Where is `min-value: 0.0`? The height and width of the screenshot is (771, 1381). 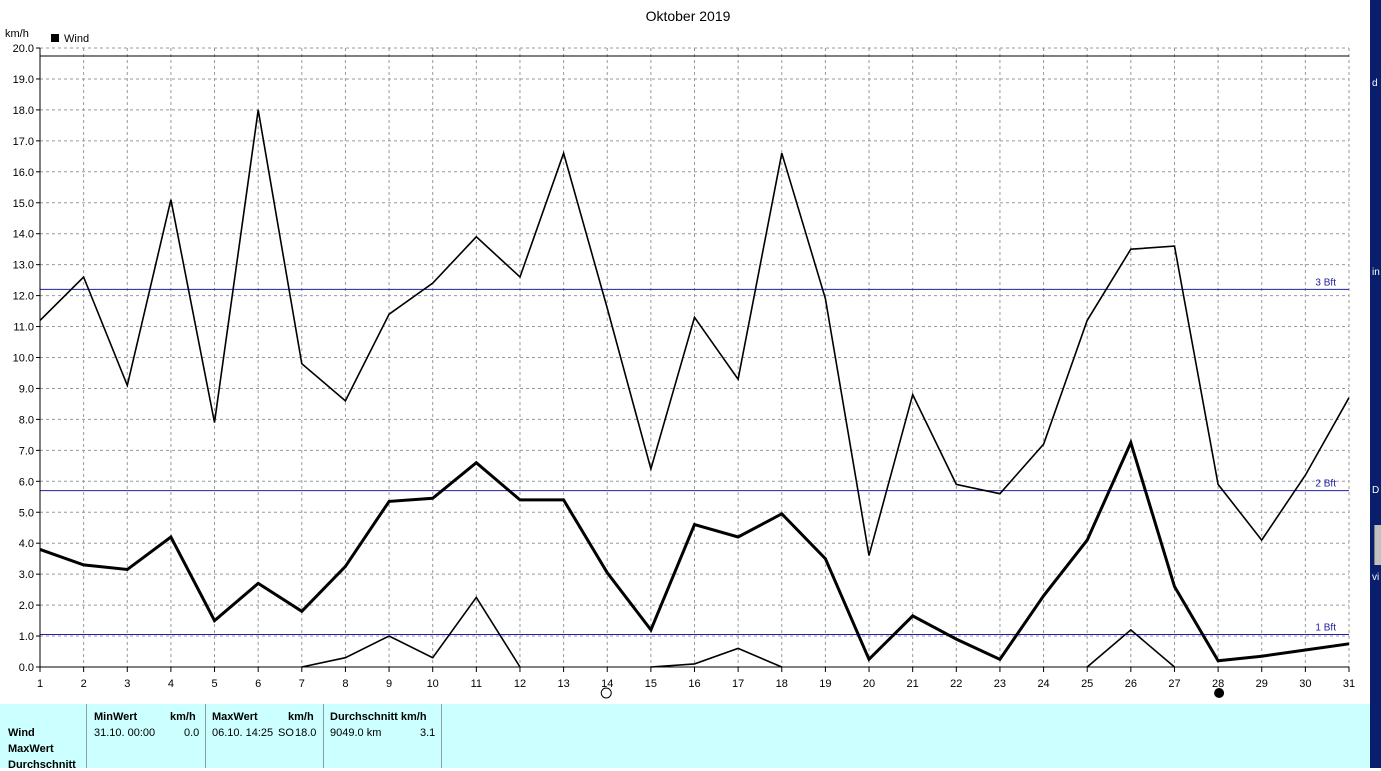
min-value: 0.0 is located at coordinates (192, 733).